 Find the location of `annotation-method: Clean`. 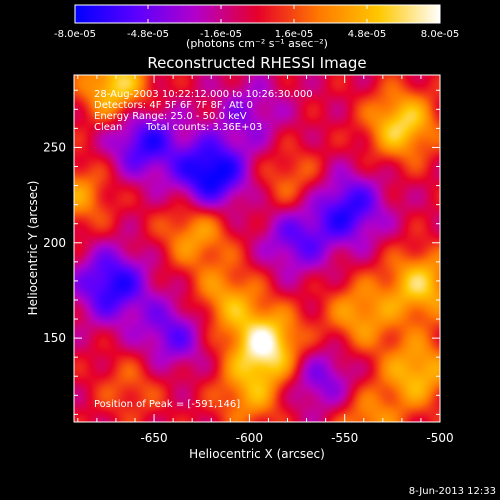

annotation-method: Clean is located at coordinates (108, 127).